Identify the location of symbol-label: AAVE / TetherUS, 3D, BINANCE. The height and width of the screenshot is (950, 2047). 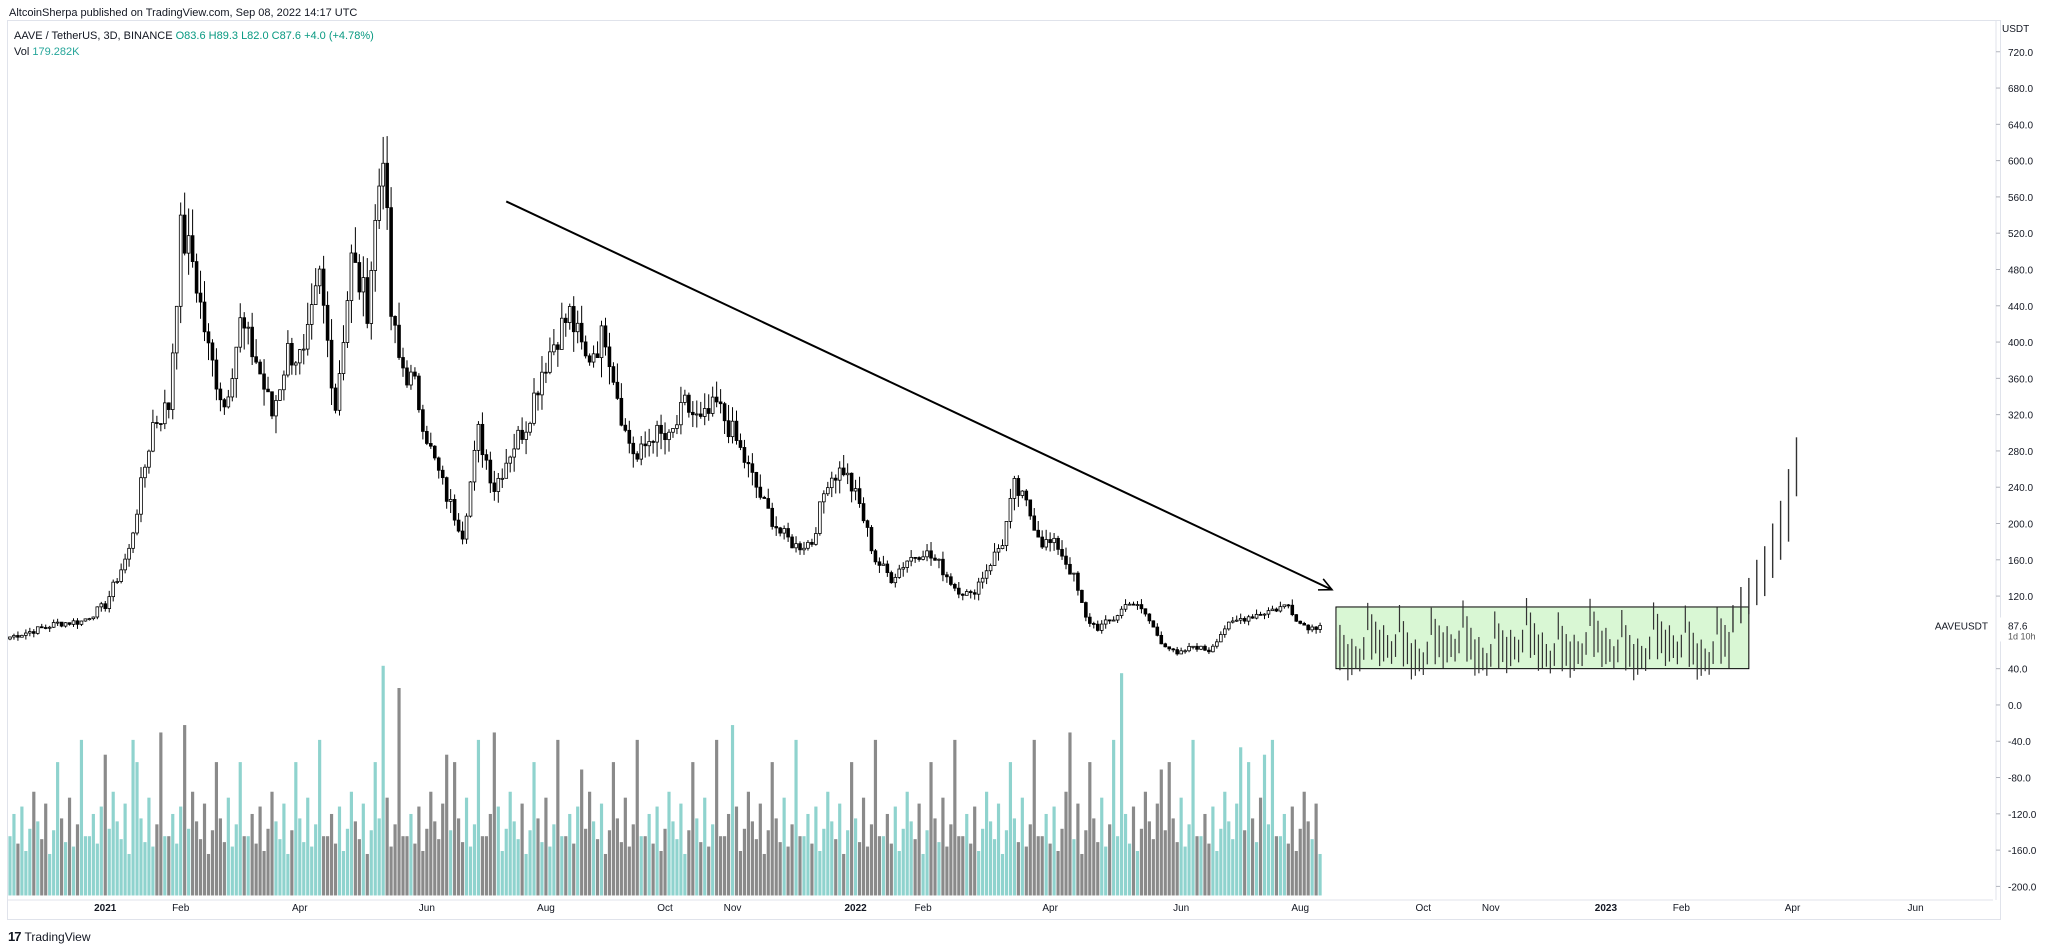
(93, 36).